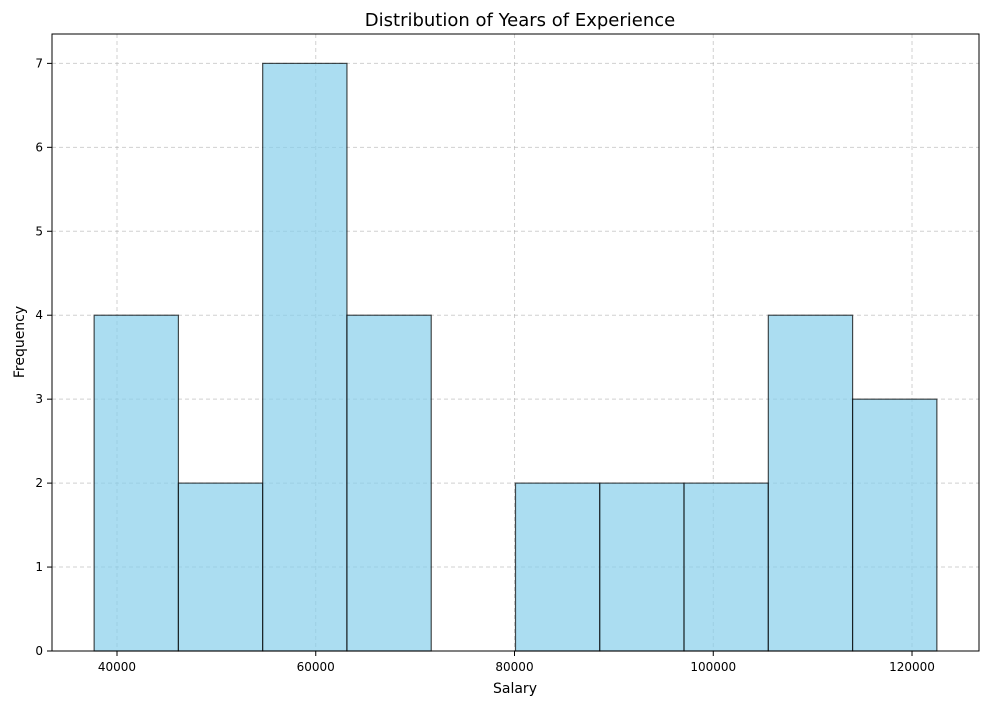  Describe the element at coordinates (39, 231) in the screenshot. I see `y-tick-label: 5` at that location.